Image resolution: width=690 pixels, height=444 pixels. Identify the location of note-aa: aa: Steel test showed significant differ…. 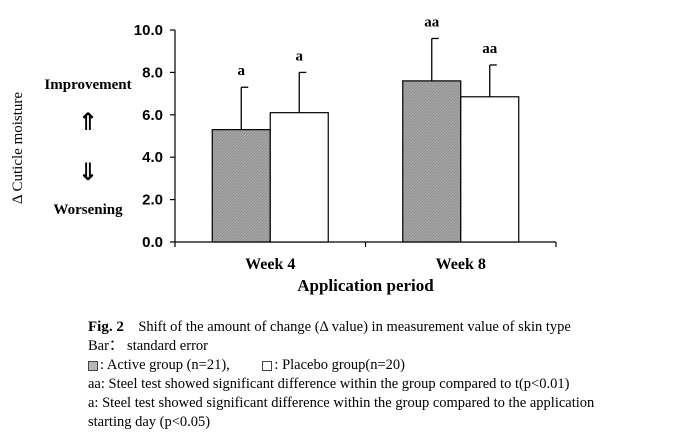
(329, 384).